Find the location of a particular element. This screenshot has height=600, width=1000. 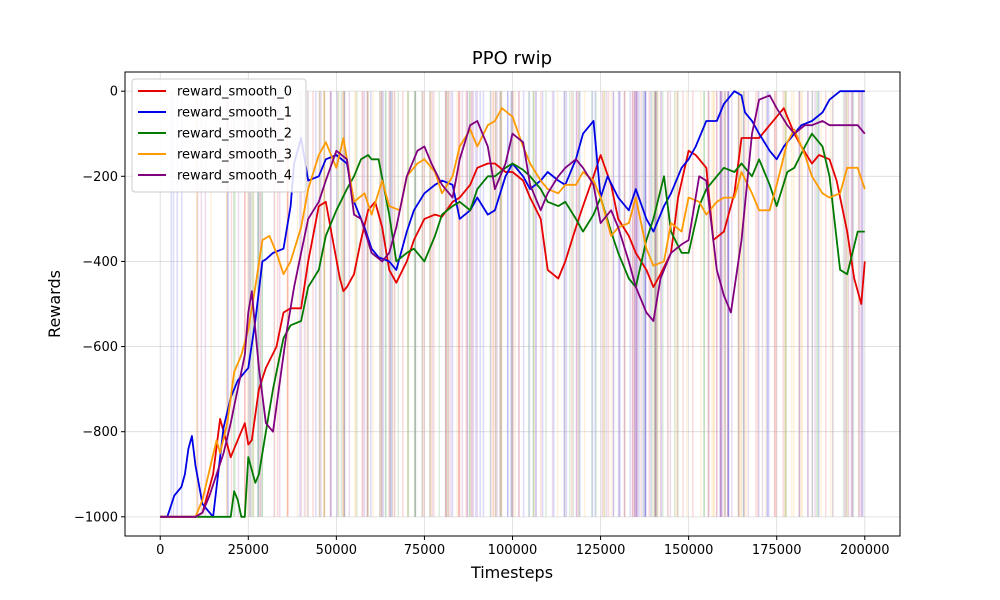

x-tick-label: 150000 is located at coordinates (689, 550).